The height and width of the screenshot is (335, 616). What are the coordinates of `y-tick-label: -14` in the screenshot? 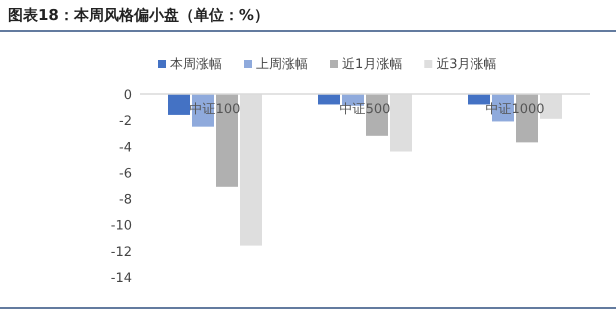 It's located at (121, 278).